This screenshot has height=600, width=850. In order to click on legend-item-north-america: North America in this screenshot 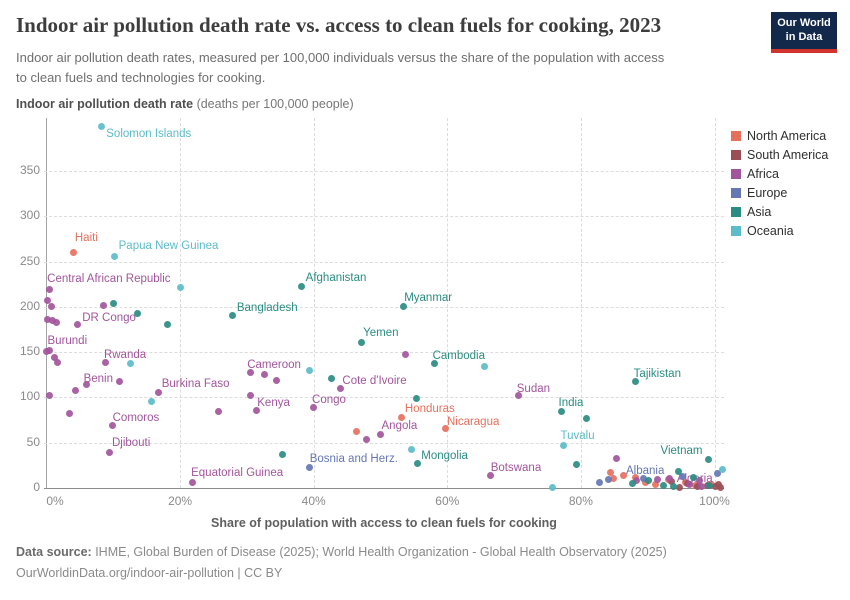, I will do `click(779, 135)`.